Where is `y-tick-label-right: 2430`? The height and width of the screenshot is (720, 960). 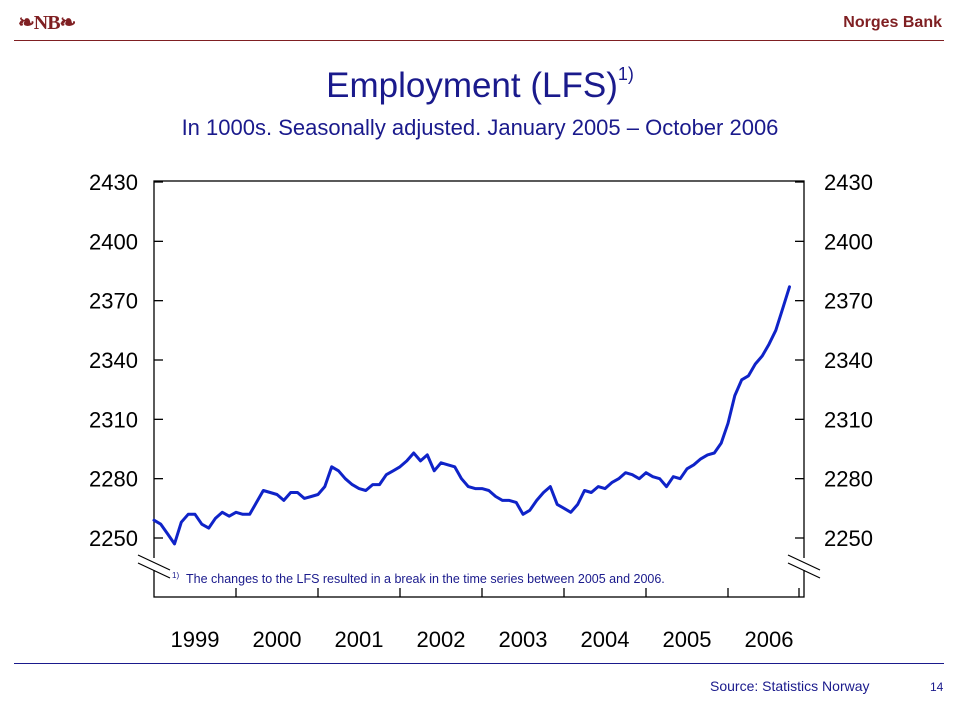
y-tick-label-right: 2430 is located at coordinates (848, 182).